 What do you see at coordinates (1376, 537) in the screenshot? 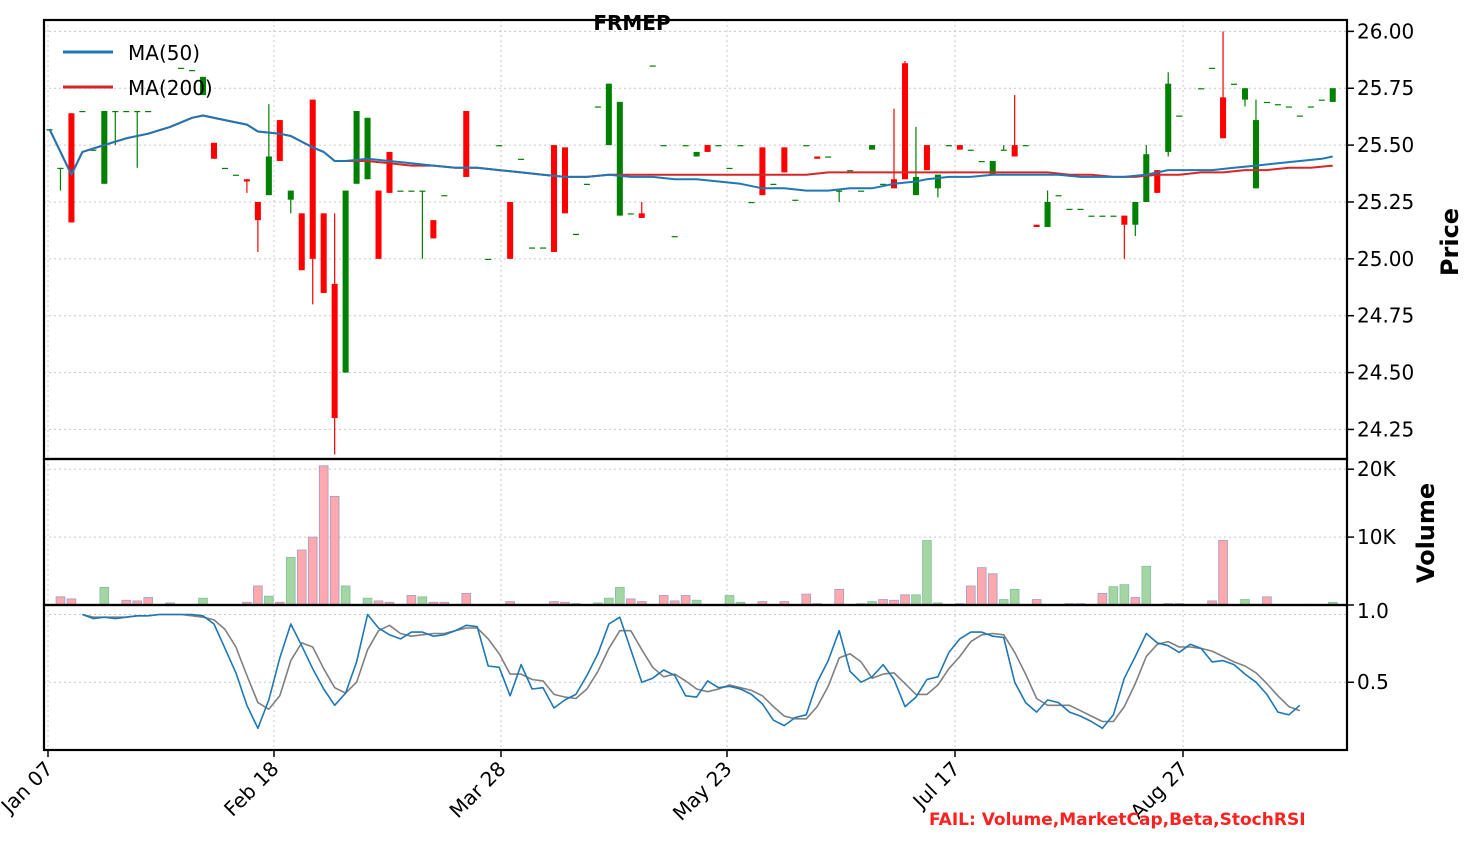
I see `volume-tick-label: 10K` at bounding box center [1376, 537].